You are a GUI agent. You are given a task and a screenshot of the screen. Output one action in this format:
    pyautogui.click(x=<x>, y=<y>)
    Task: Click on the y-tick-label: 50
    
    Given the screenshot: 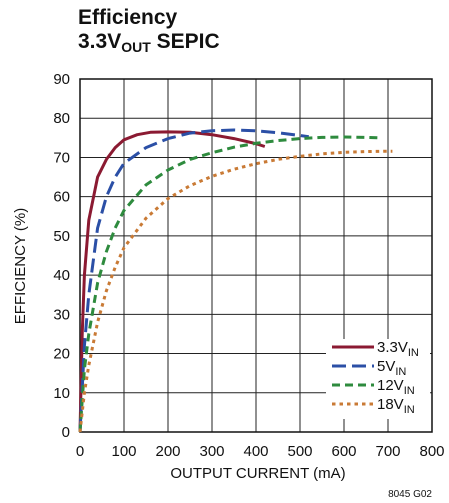 What is the action you would take?
    pyautogui.click(x=61, y=236)
    